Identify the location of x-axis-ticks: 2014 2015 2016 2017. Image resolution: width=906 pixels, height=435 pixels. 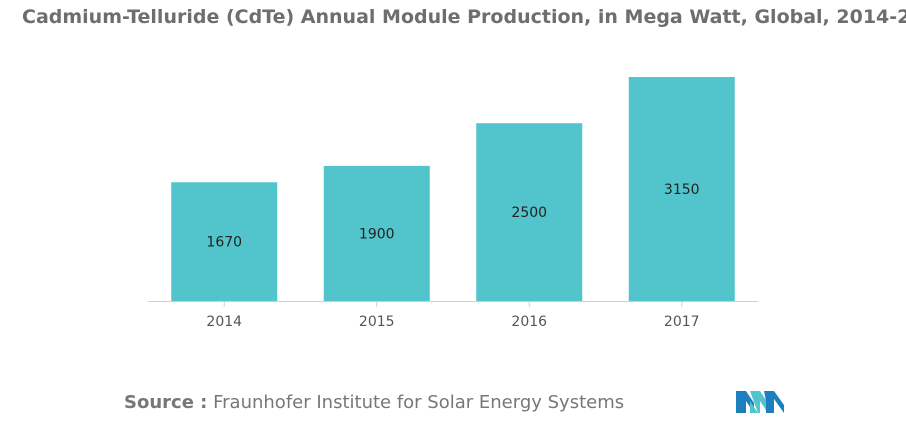
(453, 316).